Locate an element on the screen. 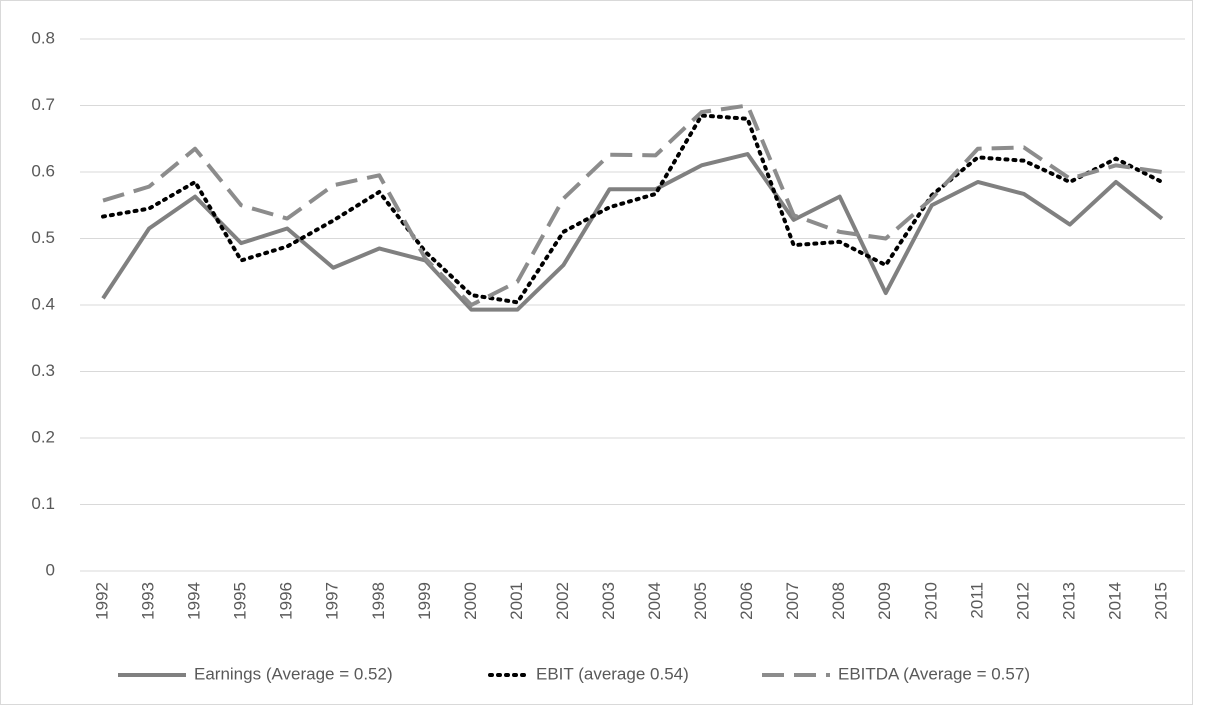 The height and width of the screenshot is (706, 1206). legend-label: EBITDA (Average = 0.57) is located at coordinates (934, 673).